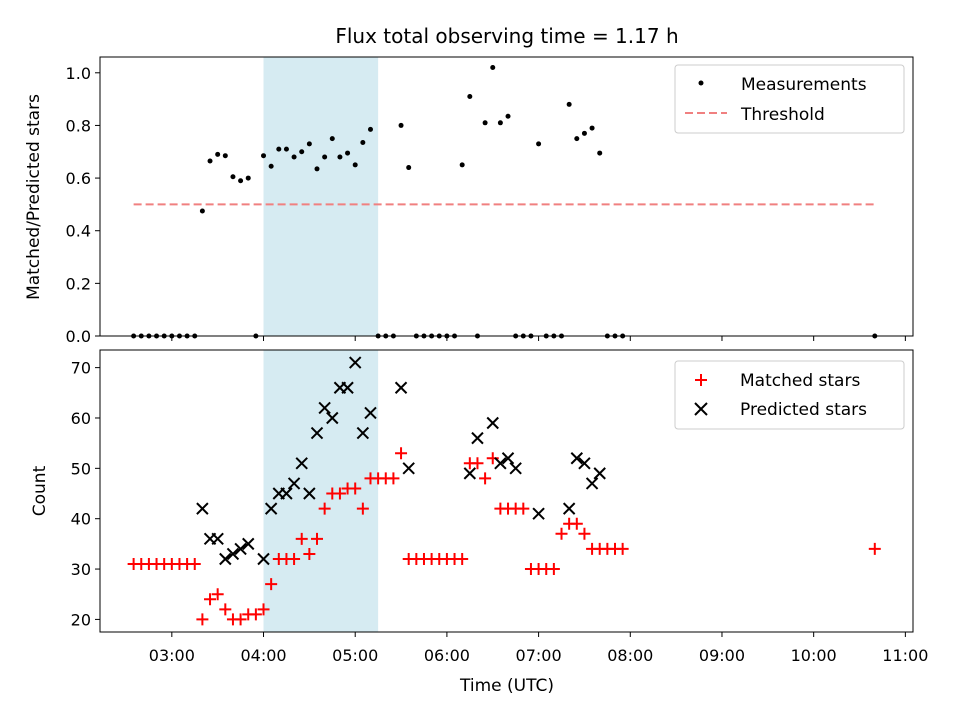  What do you see at coordinates (447, 655) in the screenshot?
I see `x-tick-label: 06:00` at bounding box center [447, 655].